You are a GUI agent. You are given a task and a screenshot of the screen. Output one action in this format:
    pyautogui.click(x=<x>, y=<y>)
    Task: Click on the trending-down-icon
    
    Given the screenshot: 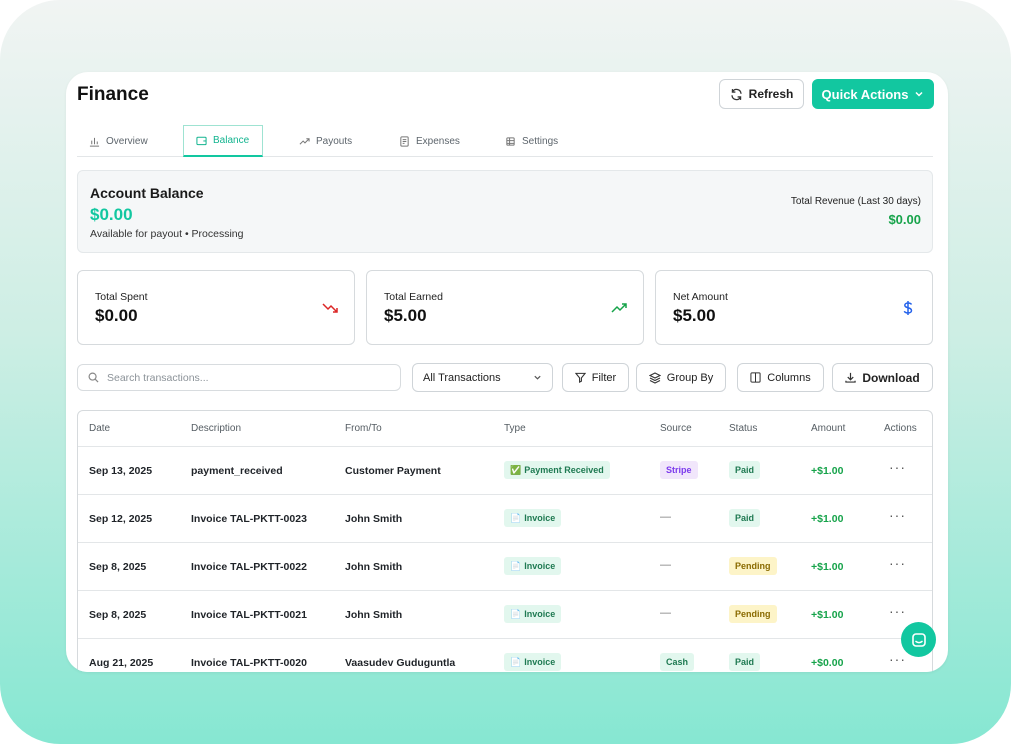 What is the action you would take?
    pyautogui.click(x=330, y=308)
    